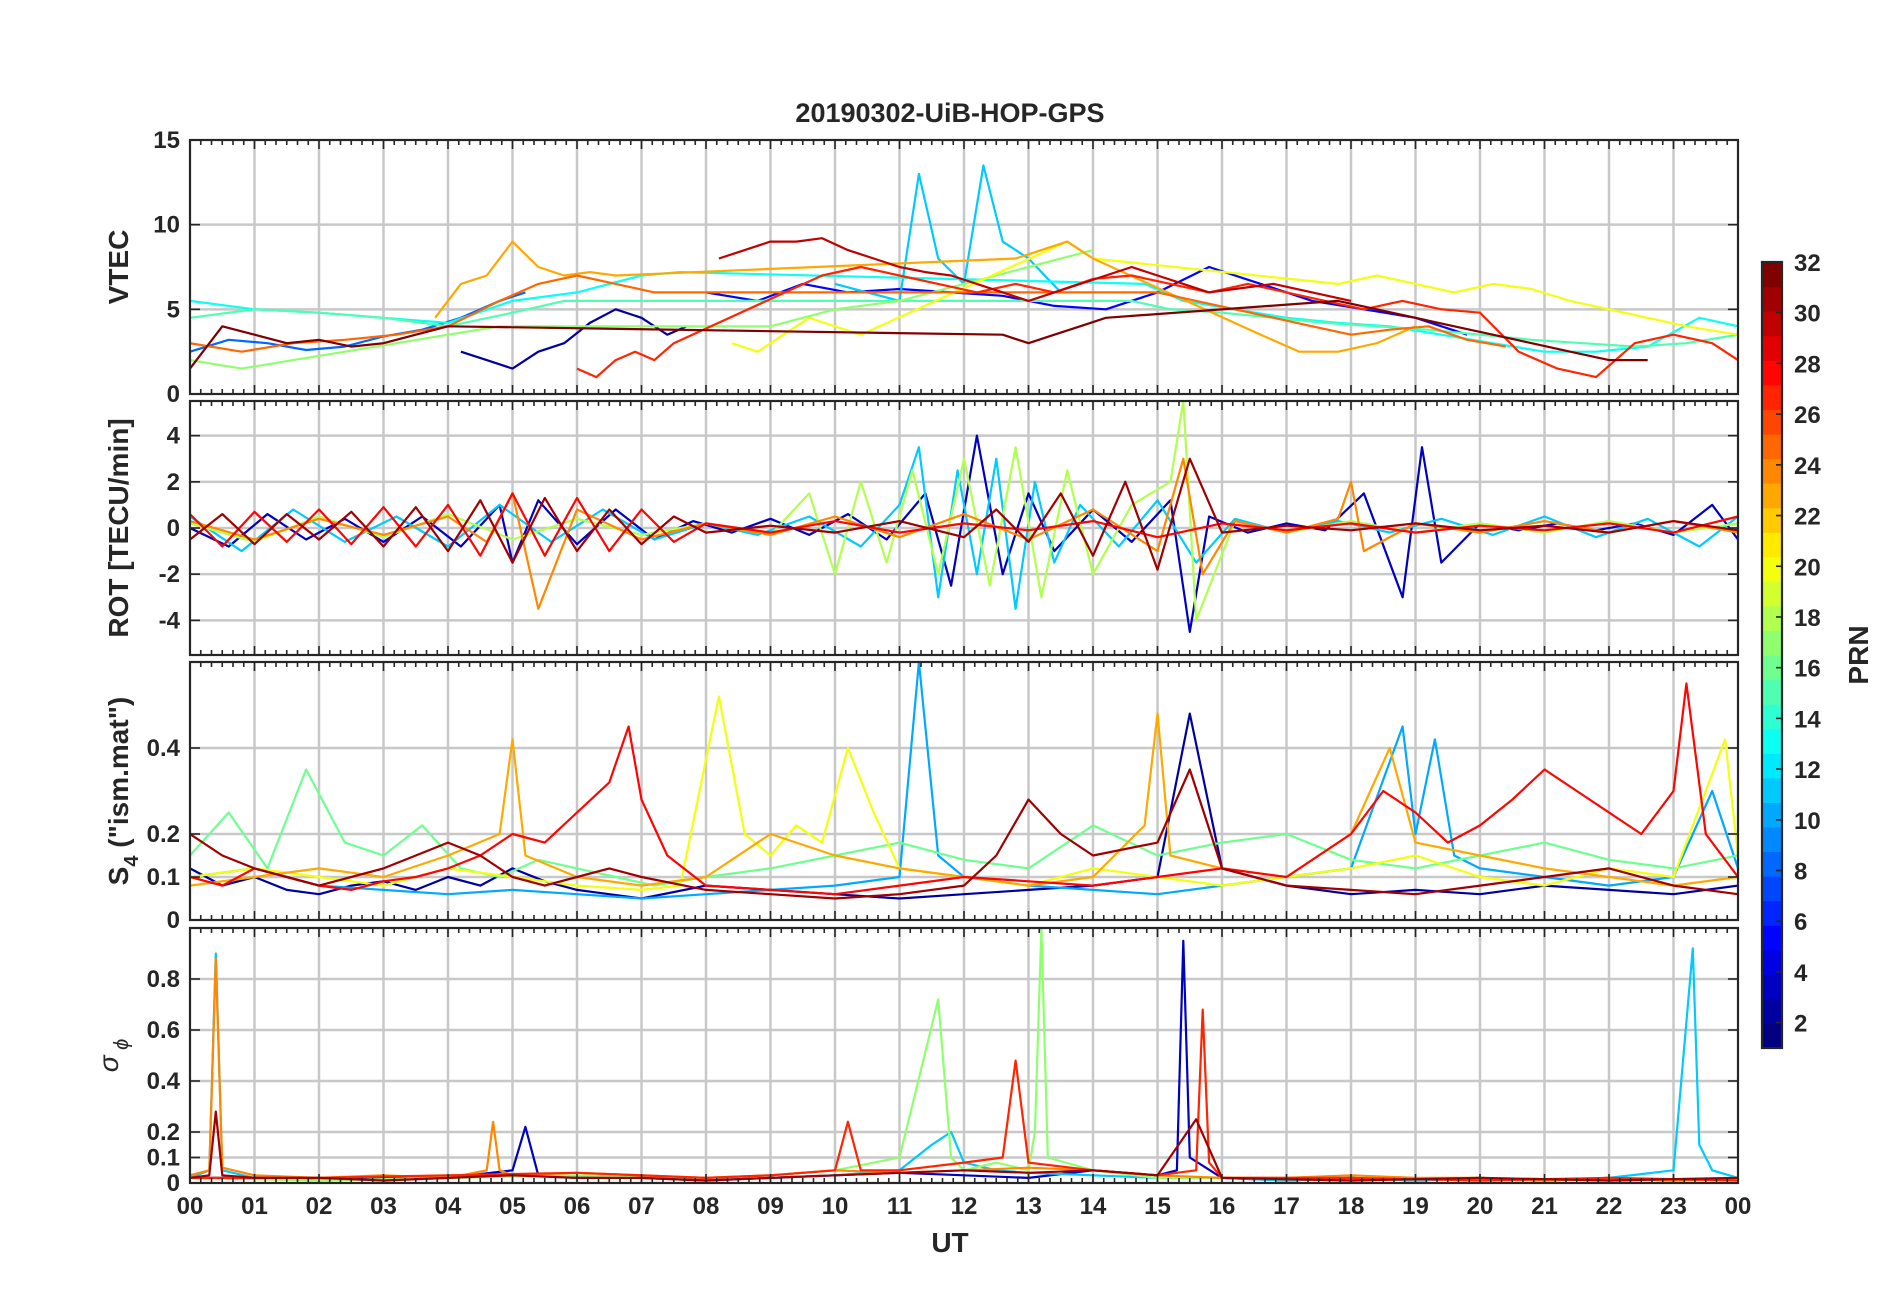 Image resolution: width=1902 pixels, height=1292 pixels. What do you see at coordinates (1800, 872) in the screenshot?
I see `colorbar-tick-label: 8` at bounding box center [1800, 872].